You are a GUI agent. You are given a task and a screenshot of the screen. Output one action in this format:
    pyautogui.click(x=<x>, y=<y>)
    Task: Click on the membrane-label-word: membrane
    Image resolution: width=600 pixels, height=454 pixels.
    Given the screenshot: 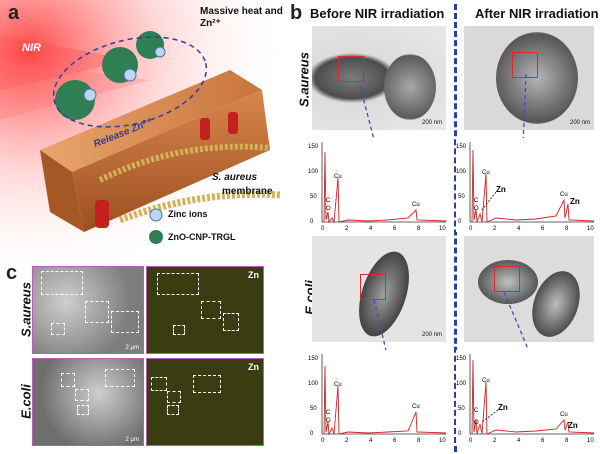 What is the action you would take?
    pyautogui.click(x=247, y=191)
    